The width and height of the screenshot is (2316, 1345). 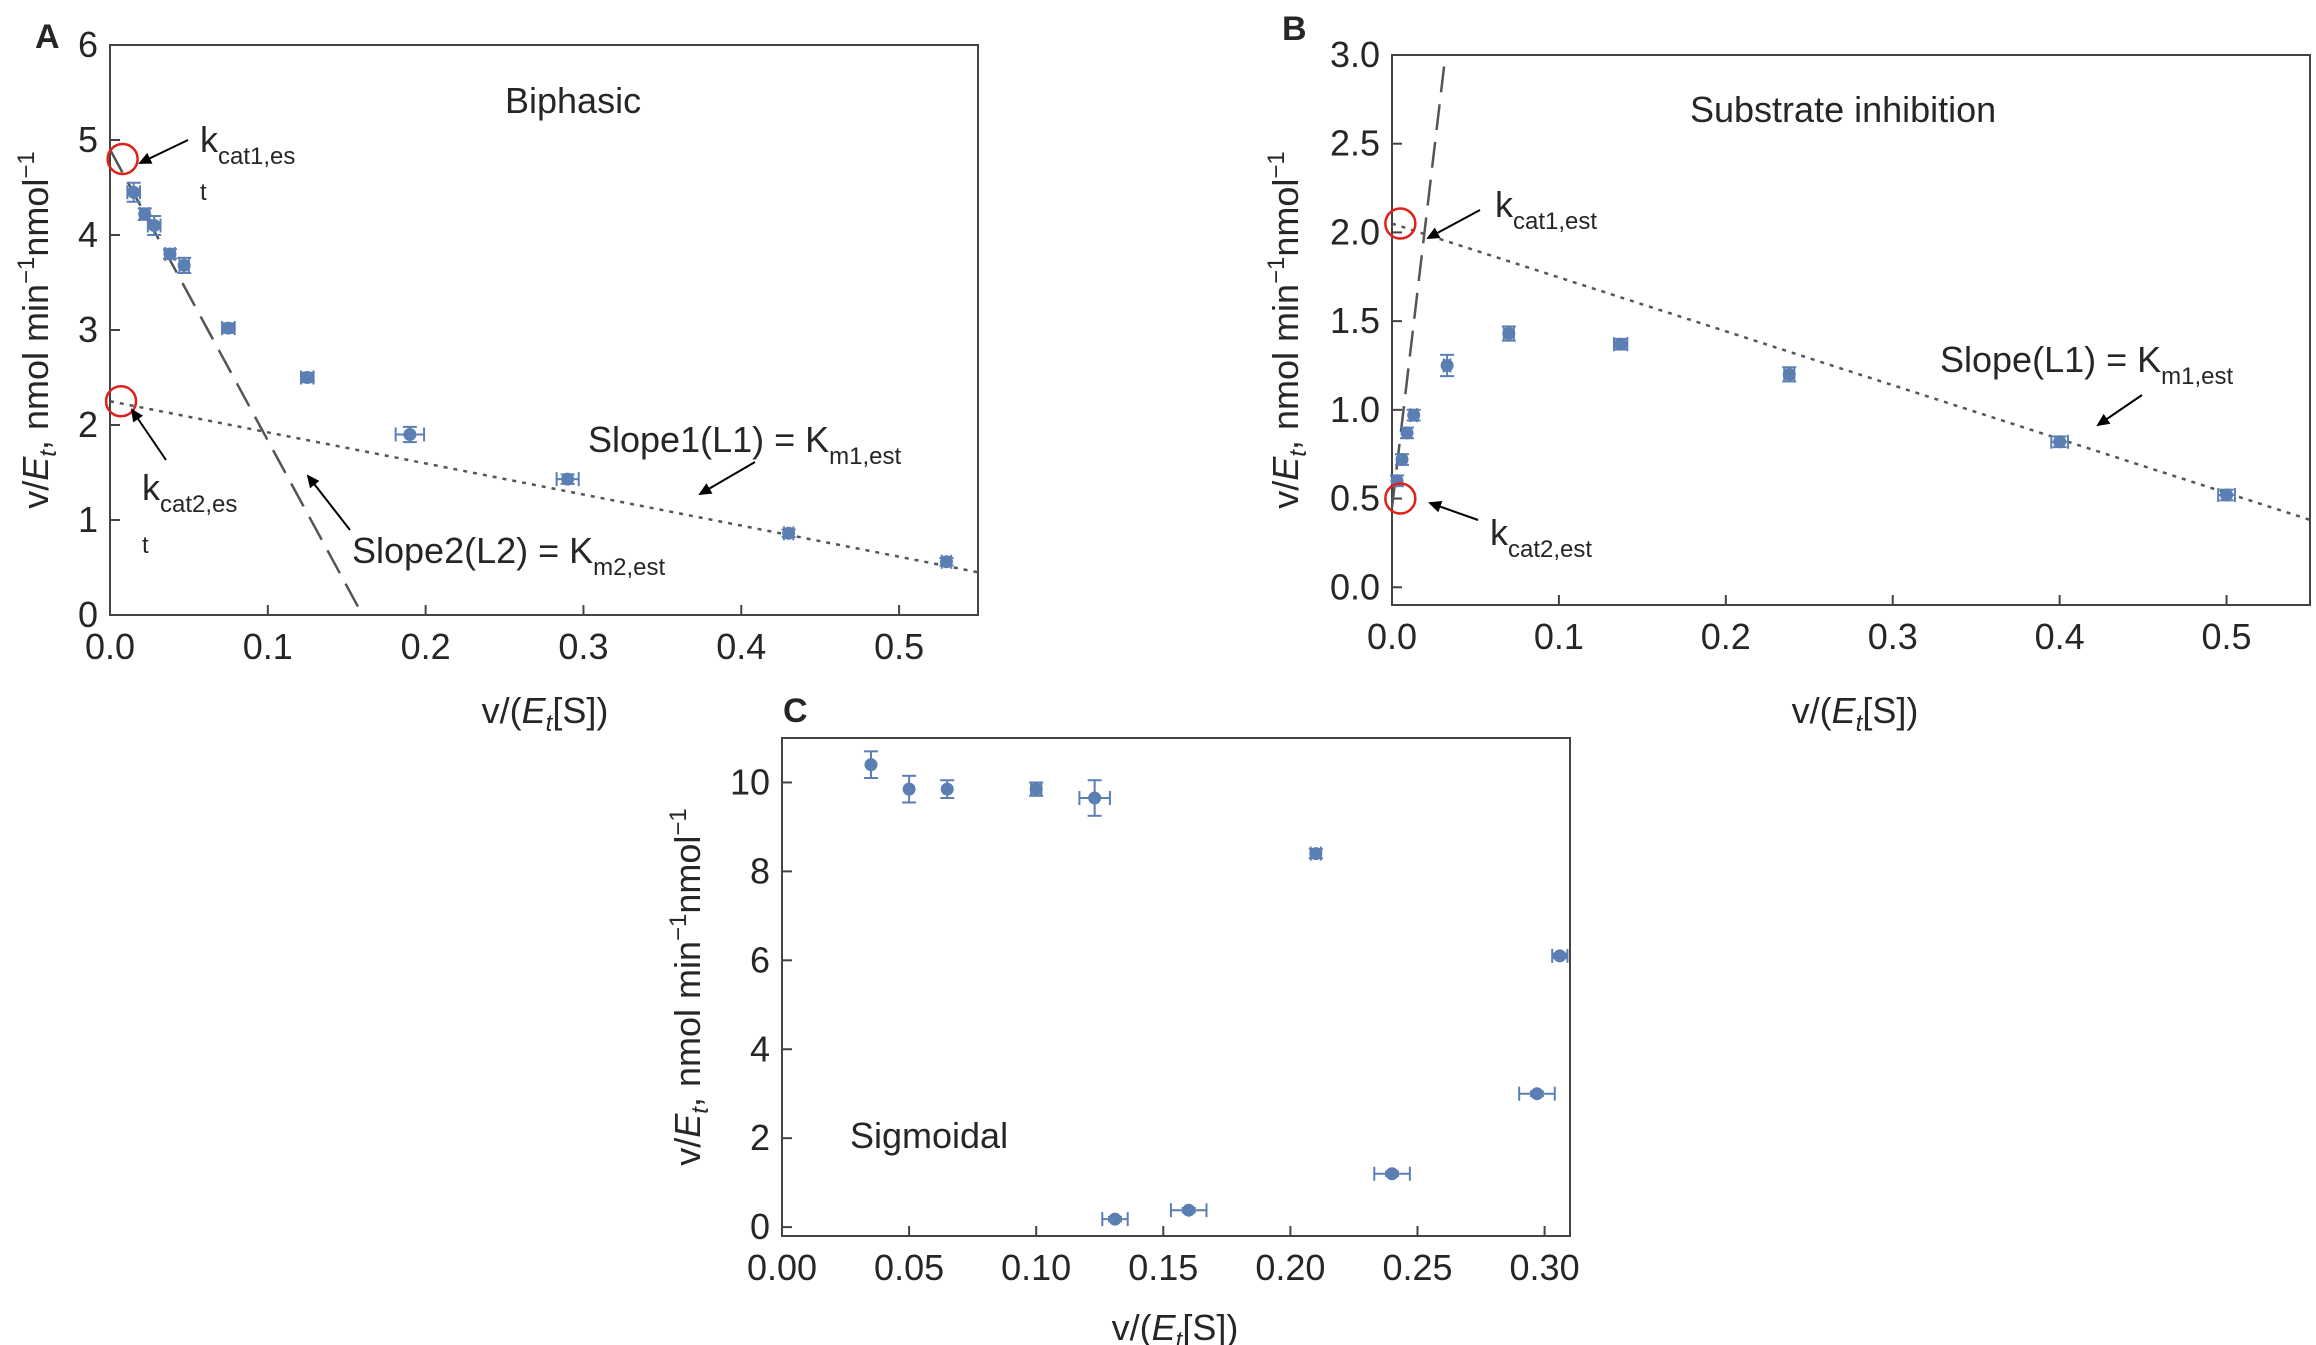 I want to click on panel-a-xtick-label-3: 0.3, so click(x=583, y=646).